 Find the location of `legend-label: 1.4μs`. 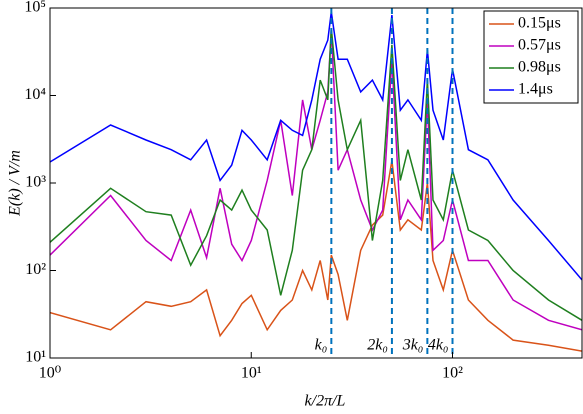

legend-label: 1.4μs is located at coordinates (535, 89).